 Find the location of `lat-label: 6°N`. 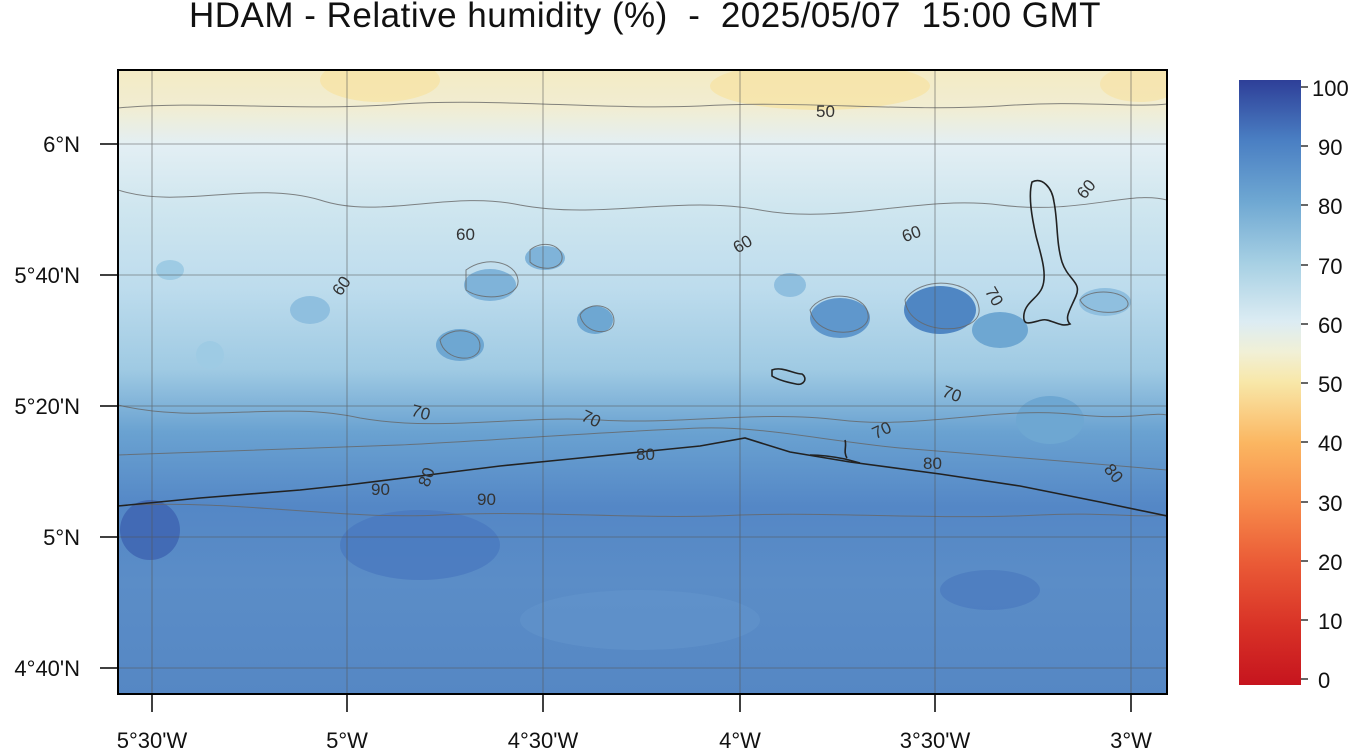

lat-label: 6°N is located at coordinates (61, 144).